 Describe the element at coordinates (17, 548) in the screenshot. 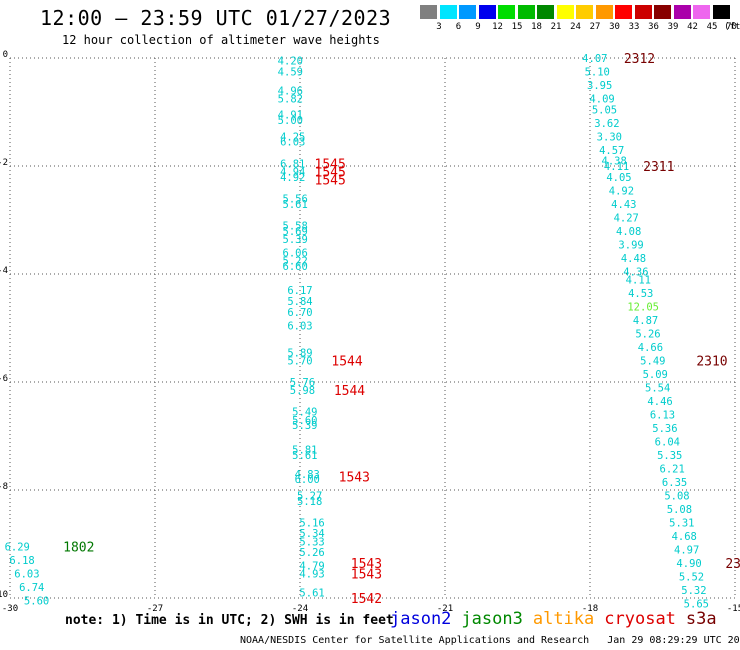

I see `wave-height-value: 6.29` at that location.